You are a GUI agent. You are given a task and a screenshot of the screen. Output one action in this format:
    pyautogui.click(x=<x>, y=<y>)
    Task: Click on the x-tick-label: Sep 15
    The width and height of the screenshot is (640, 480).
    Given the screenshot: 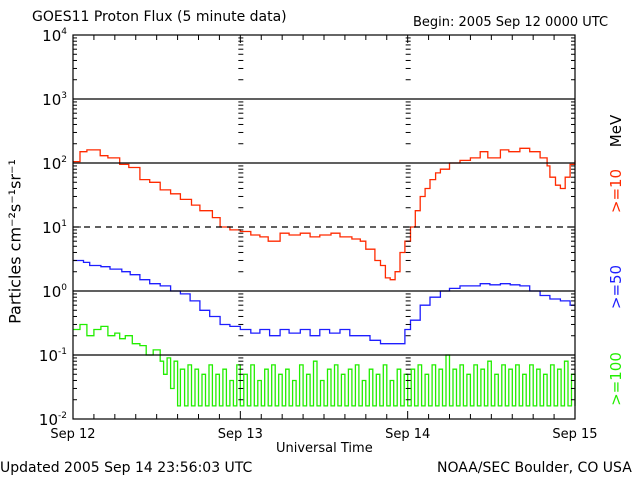 What is the action you would take?
    pyautogui.click(x=574, y=434)
    